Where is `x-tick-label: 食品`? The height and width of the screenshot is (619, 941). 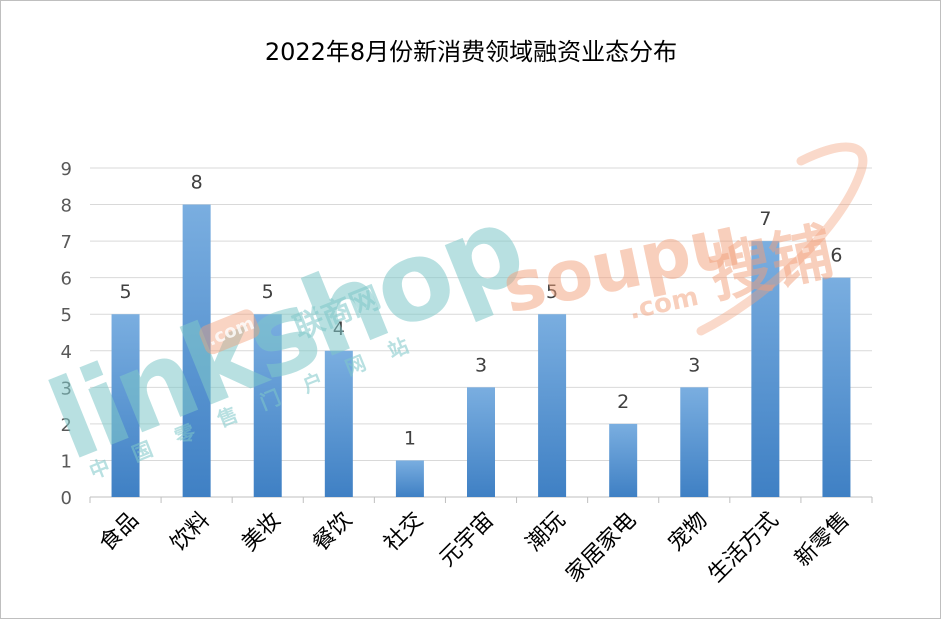 x-tick-label: 食品 is located at coordinates (119, 532).